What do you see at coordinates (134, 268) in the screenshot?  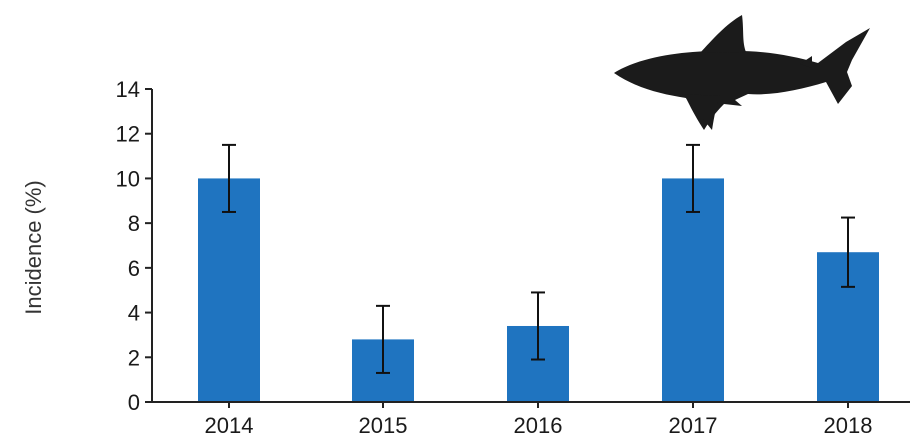 I see `y-tick-label-6: 6` at bounding box center [134, 268].